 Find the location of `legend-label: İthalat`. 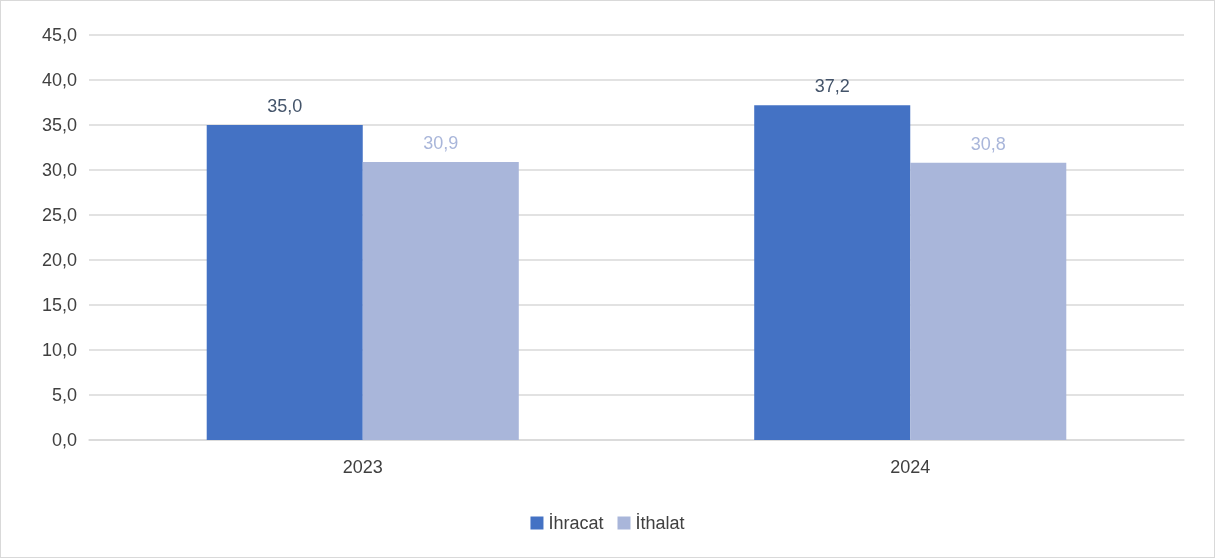

legend-label: İthalat is located at coordinates (660, 523).